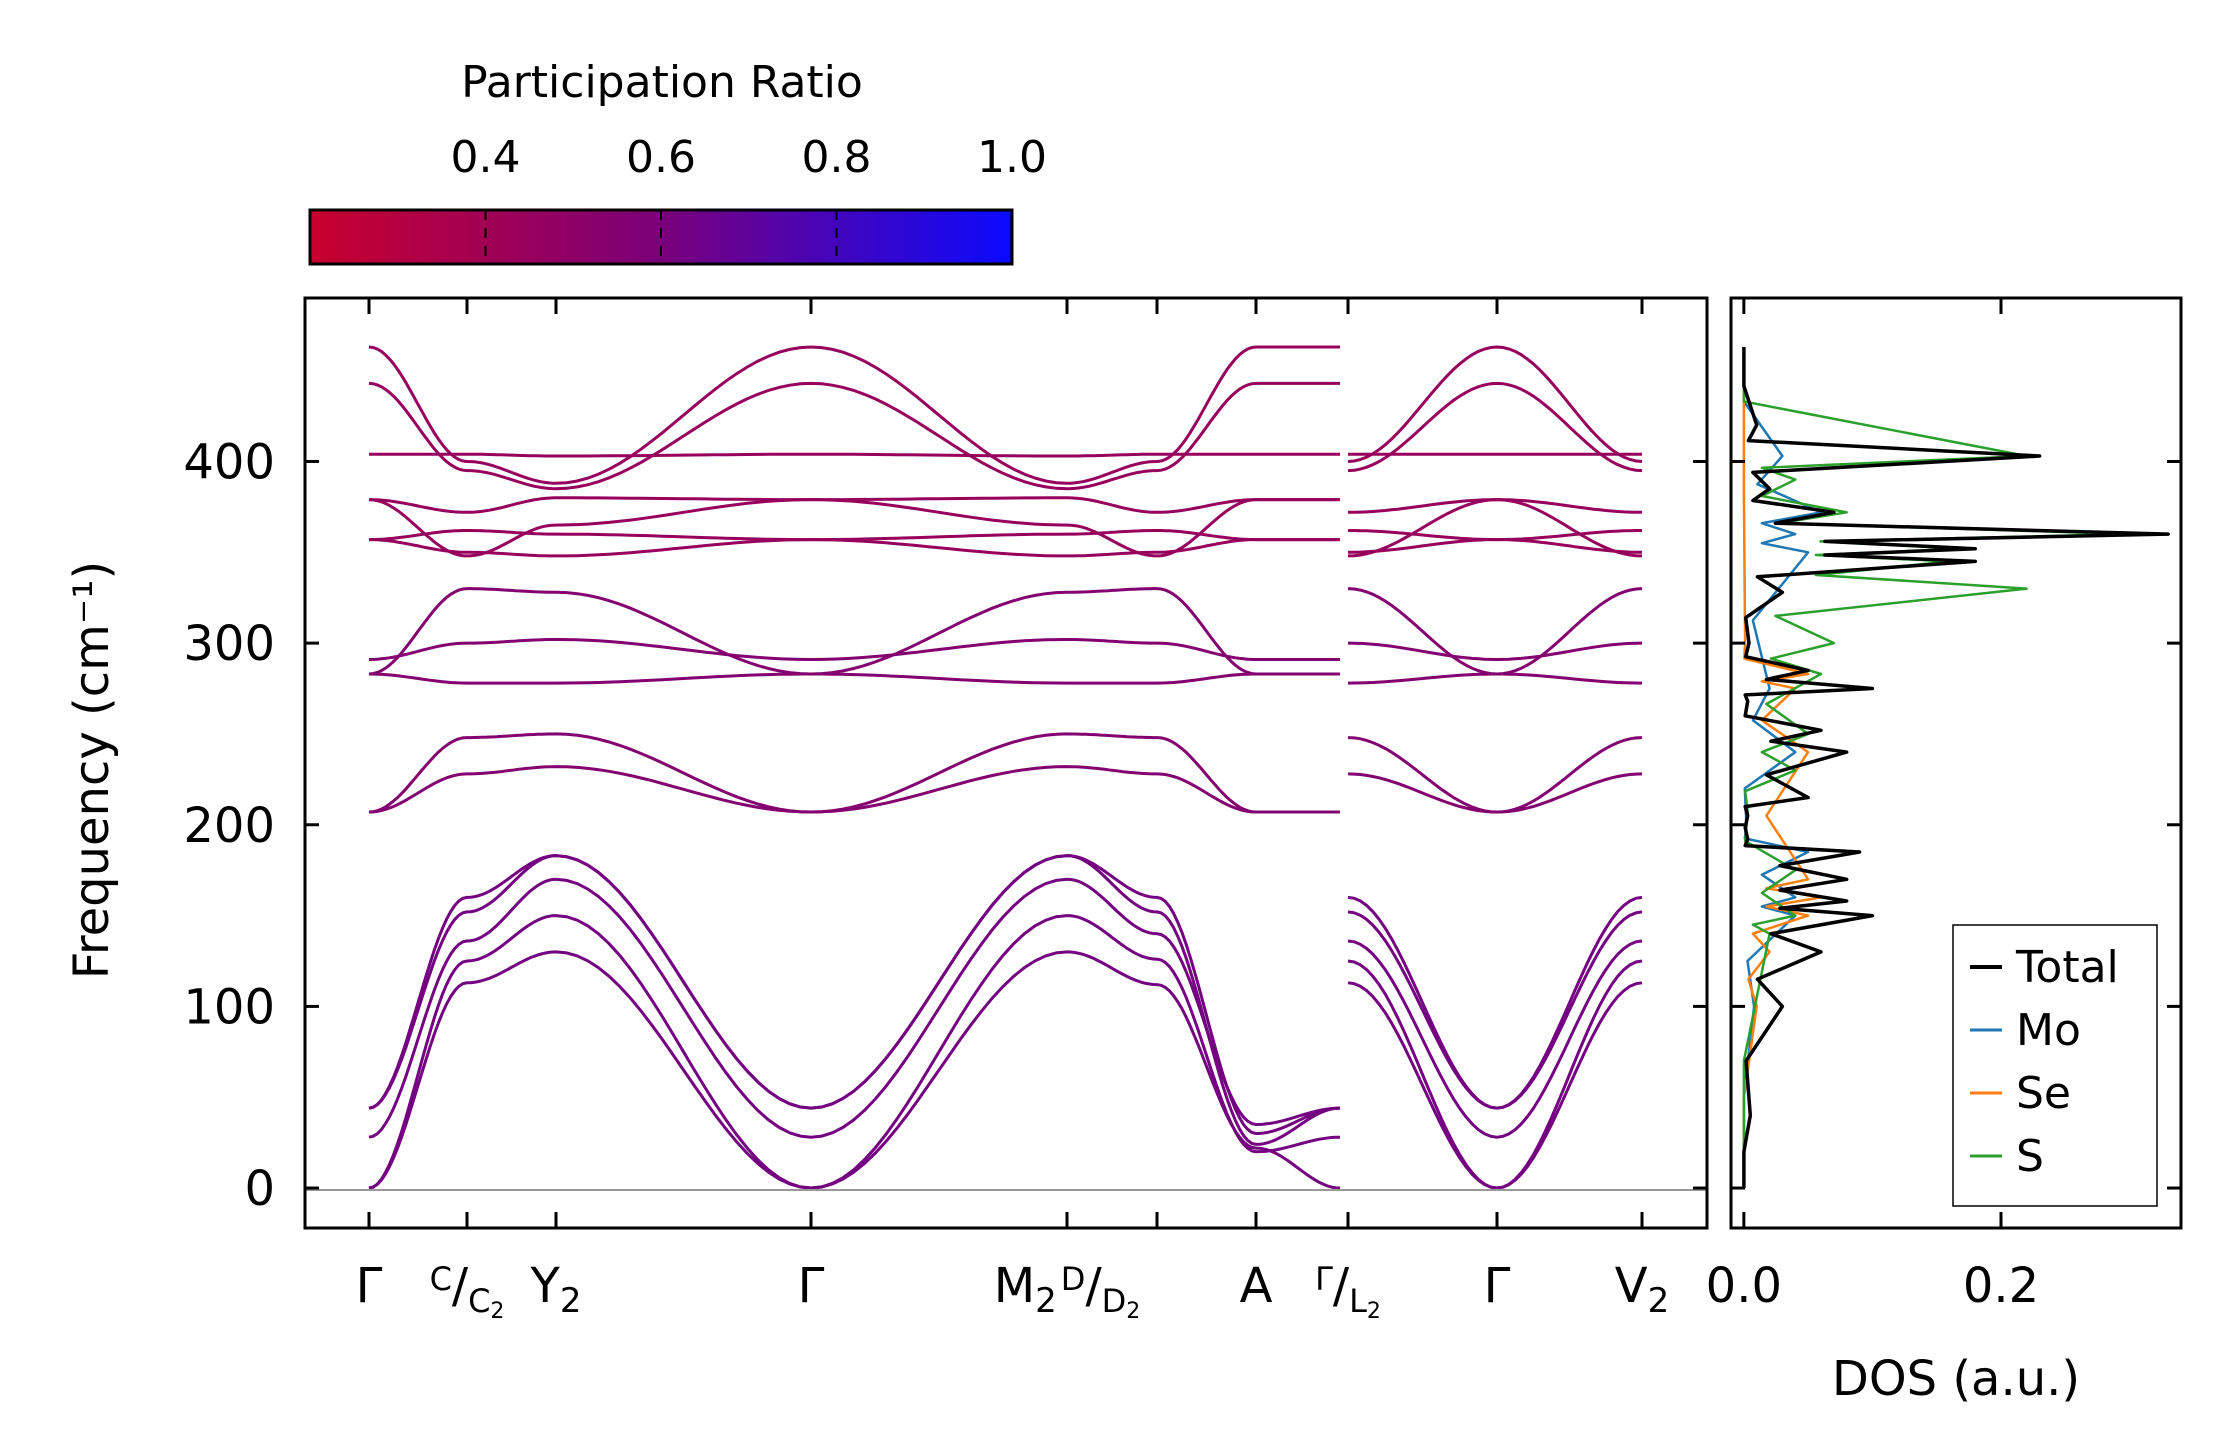 The height and width of the screenshot is (1455, 2222). Describe the element at coordinates (1936, 767) in the screenshot. I see `dos-curve-s` at that location.